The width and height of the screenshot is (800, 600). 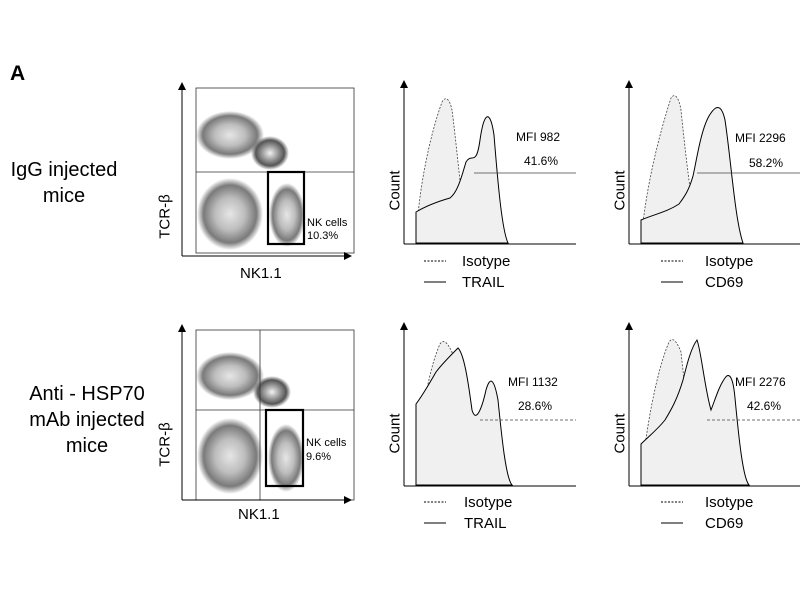 What do you see at coordinates (760, 382) in the screenshot?
I see `mfi-label: MFI 2276` at bounding box center [760, 382].